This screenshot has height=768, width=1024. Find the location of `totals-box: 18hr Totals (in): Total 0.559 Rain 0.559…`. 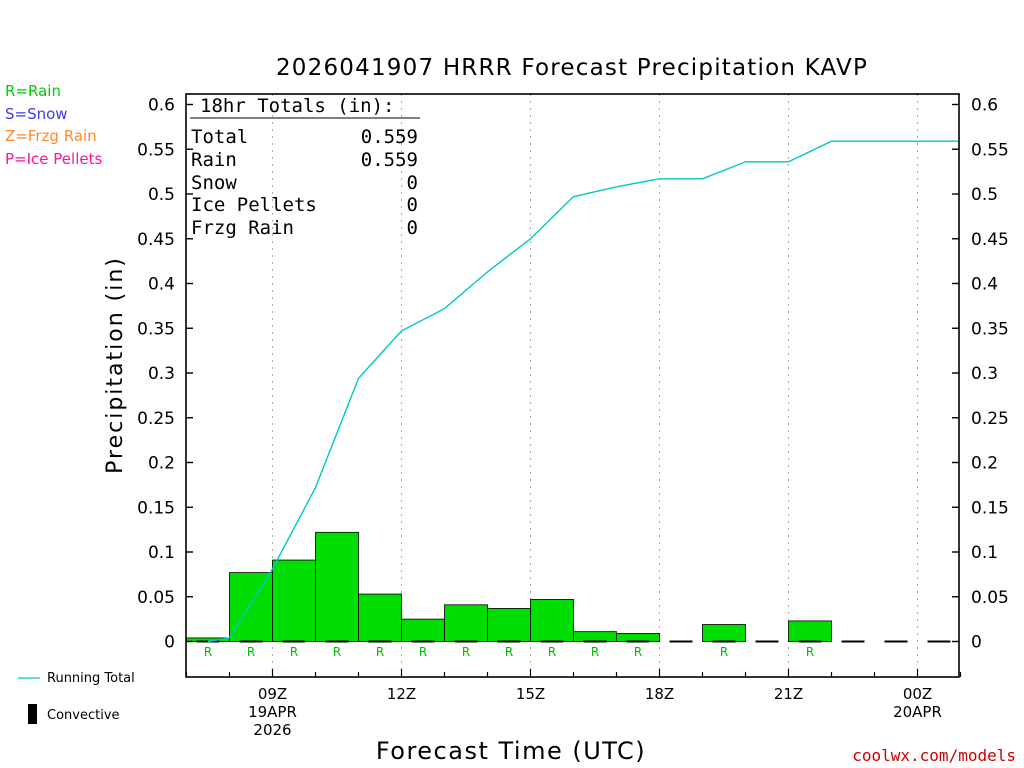

totals-box: 18hr Totals (in): Total 0.559 Rain 0.559… is located at coordinates (305, 167).